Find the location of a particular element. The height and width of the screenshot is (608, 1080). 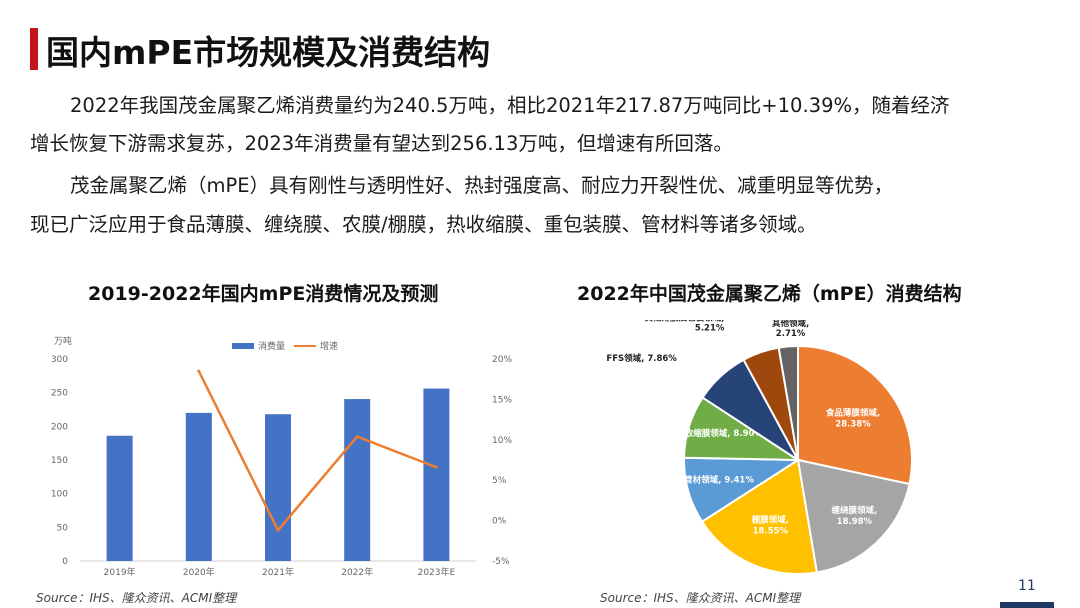

paragraph-line: 增长恢复下游需求复苏，2023年消费量有望达到256.13万吨，但增速有所回落。 is located at coordinates (381, 143).